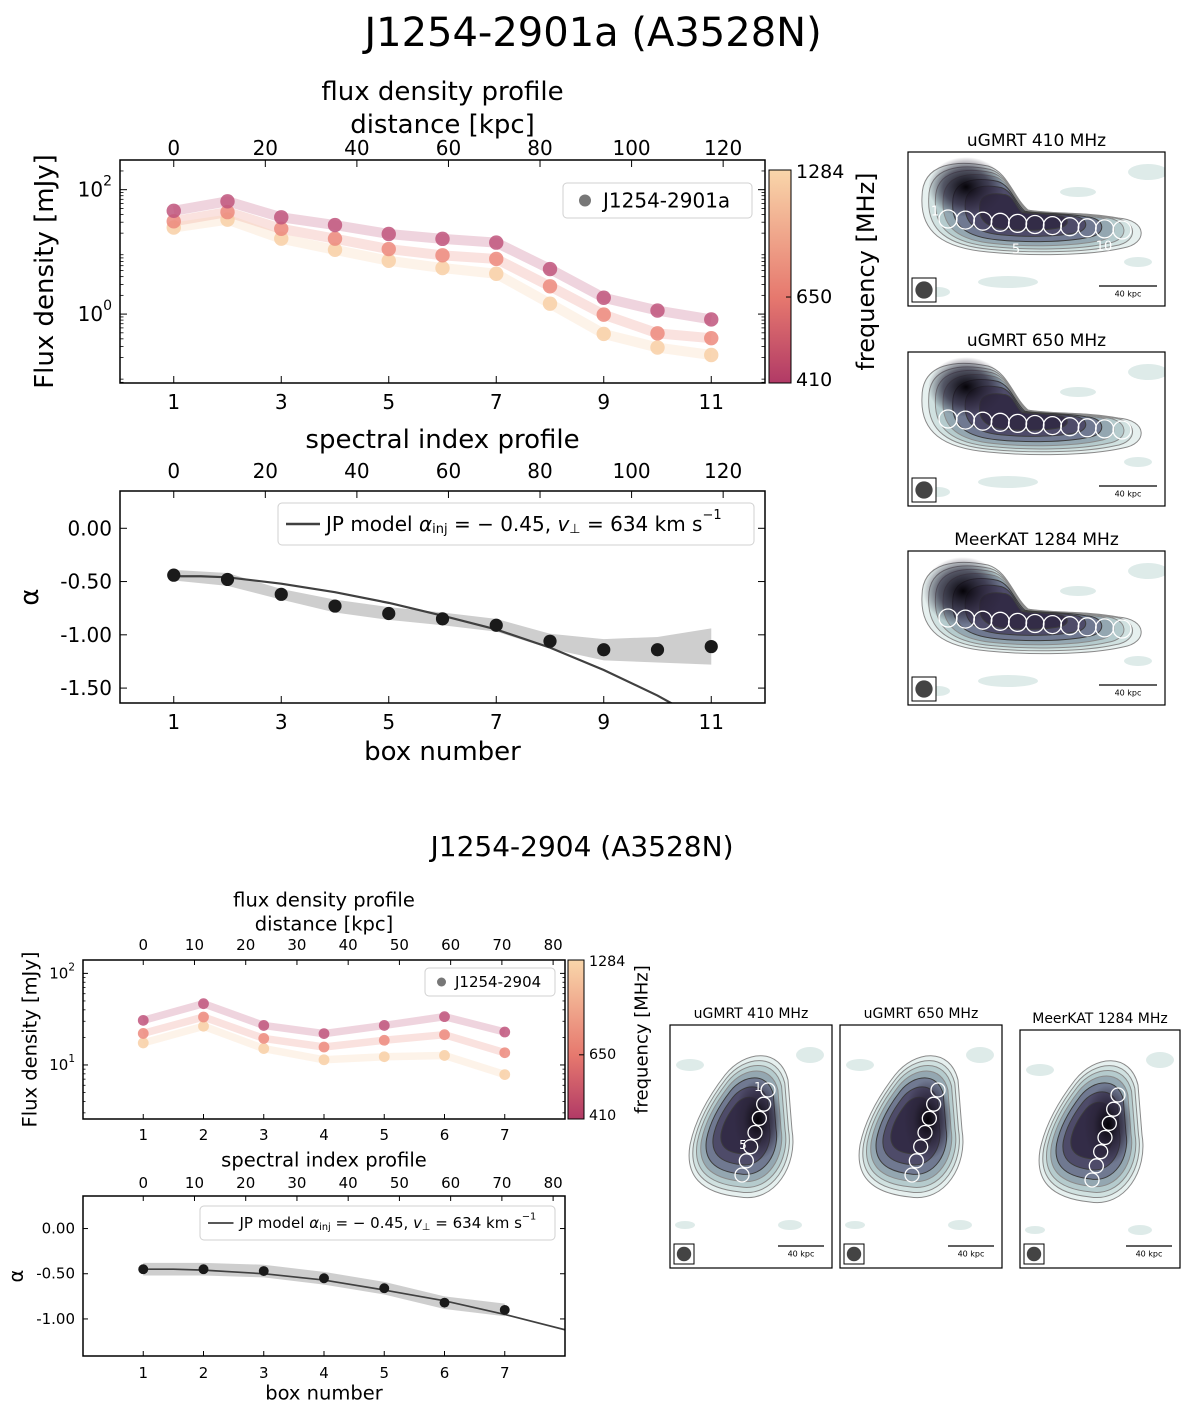  Describe the element at coordinates (820, 172) in the screenshot. I see `colorbar-tick-label: 1284` at that location.